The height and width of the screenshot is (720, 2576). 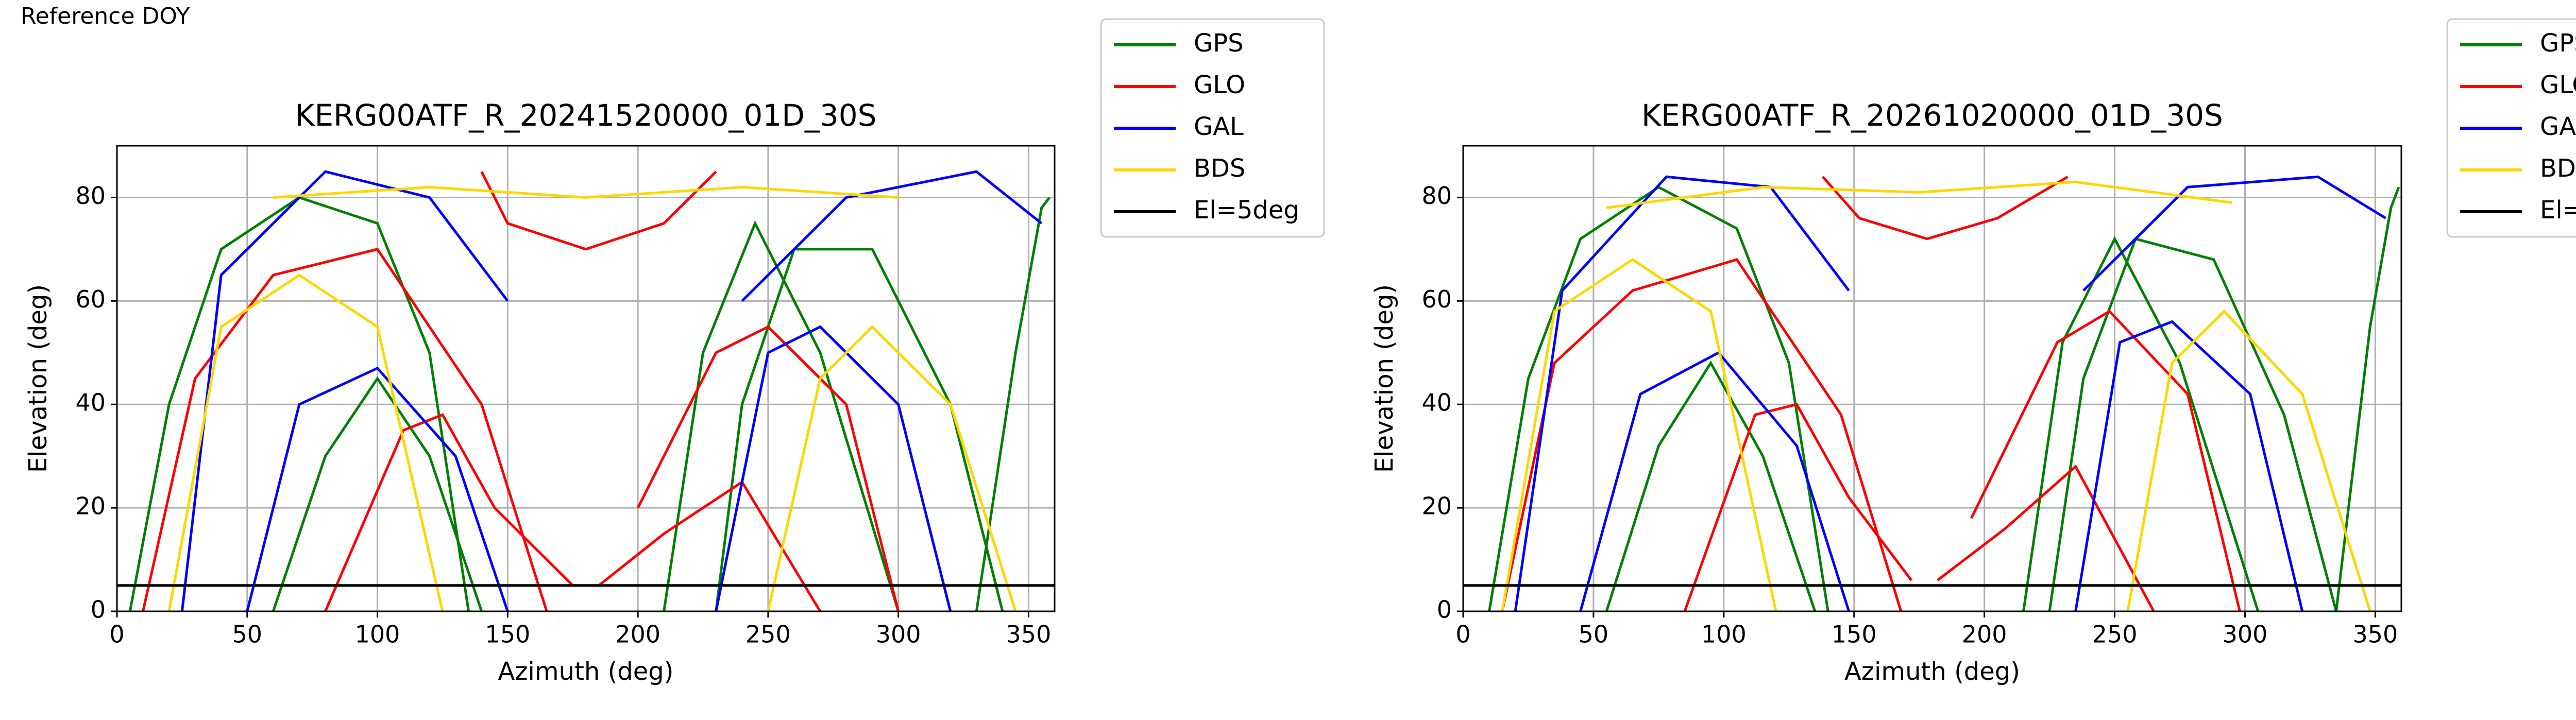 I want to click on legend-box, so click(x=1212, y=128).